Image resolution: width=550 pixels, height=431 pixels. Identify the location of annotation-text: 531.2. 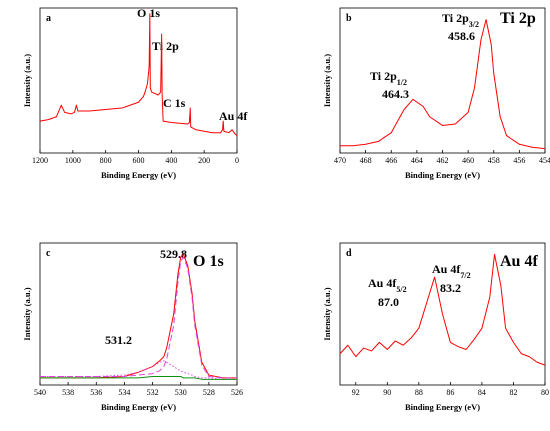
(118, 340).